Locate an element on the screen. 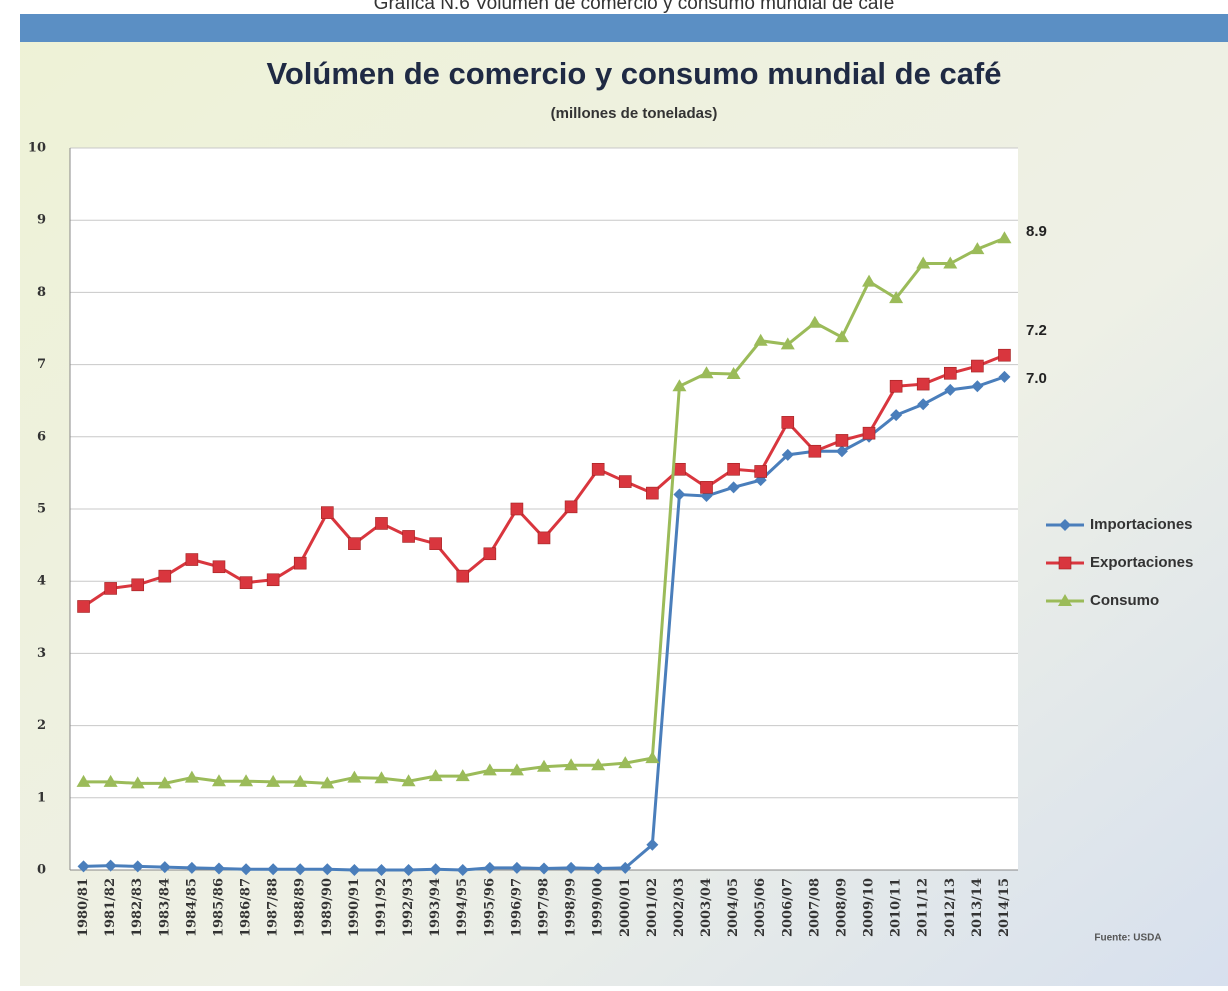 This screenshot has width=1228, height=991. x-tick-label: 1999/00 is located at coordinates (598, 907).